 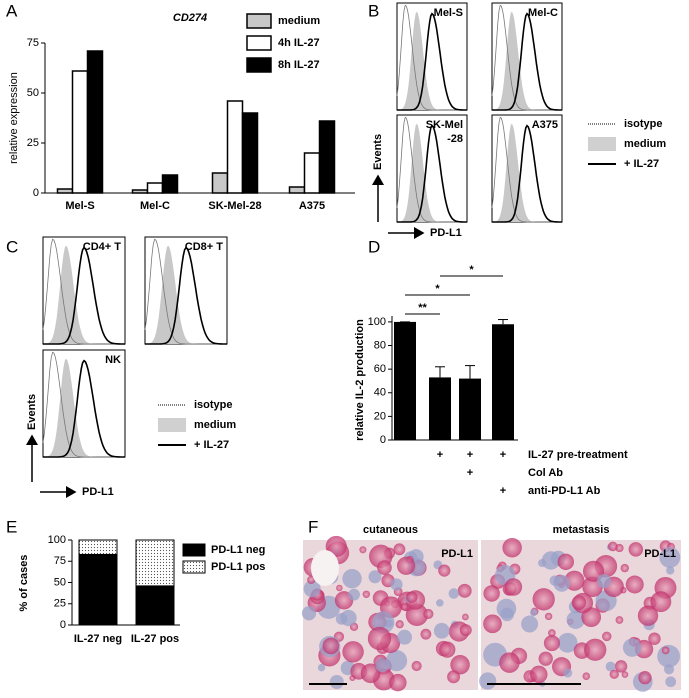 What do you see at coordinates (12, 246) in the screenshot?
I see `panel-letter: C` at bounding box center [12, 246].